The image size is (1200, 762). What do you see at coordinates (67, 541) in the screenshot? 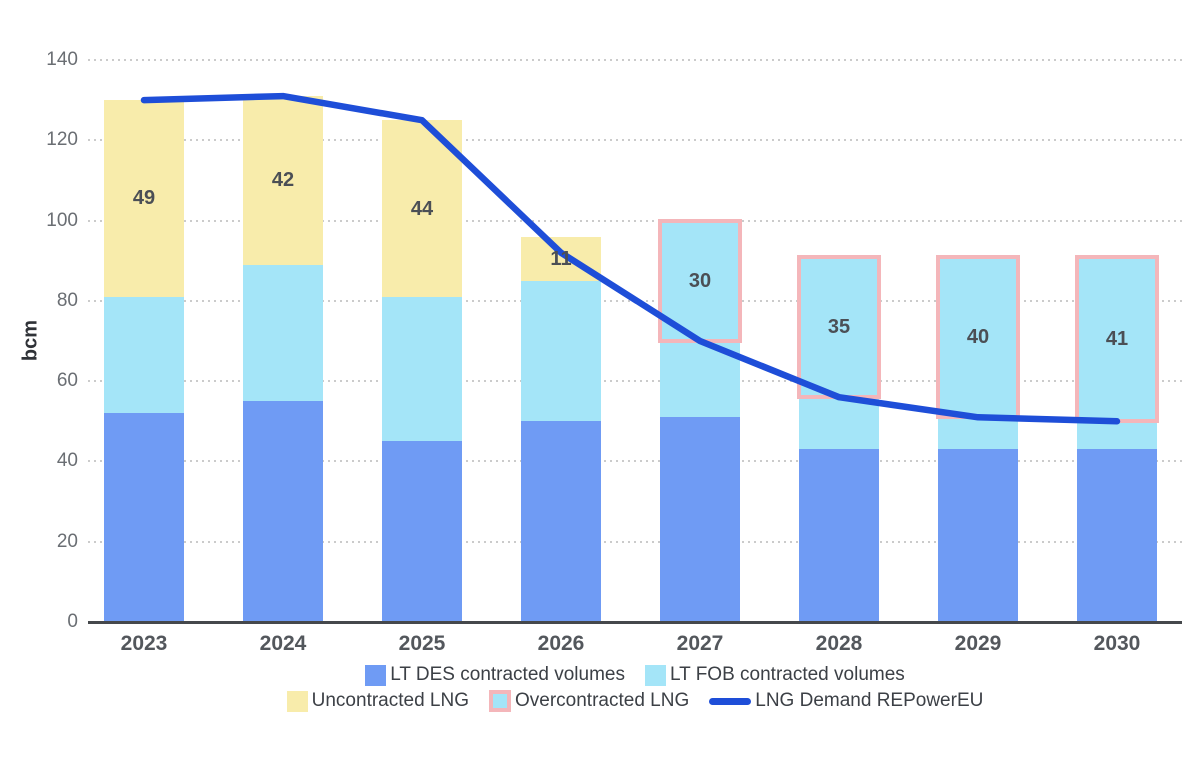
I see `y-tick-label-20: 20` at bounding box center [67, 541].